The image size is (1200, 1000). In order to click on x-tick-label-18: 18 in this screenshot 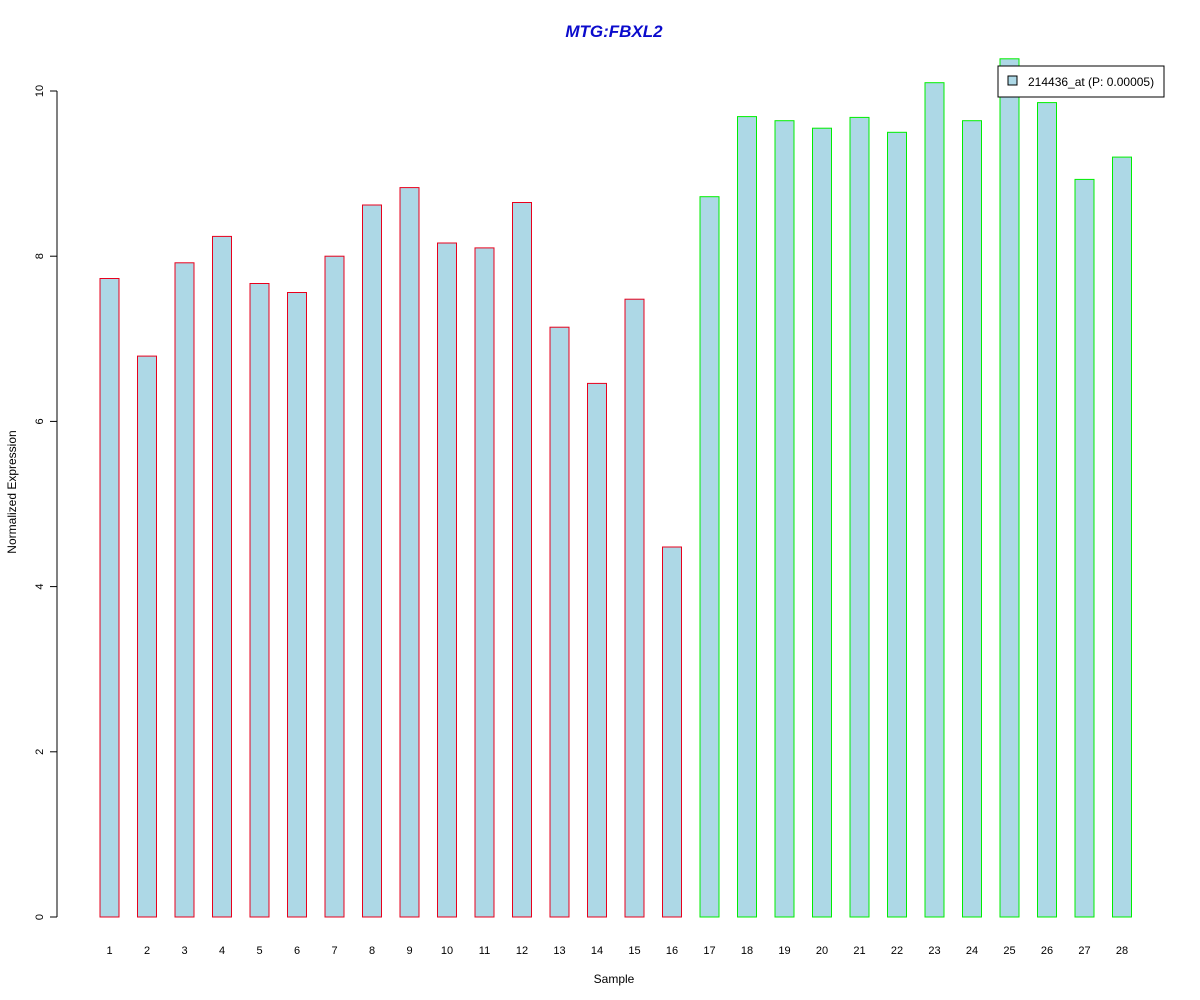, I will do `click(747, 951)`.